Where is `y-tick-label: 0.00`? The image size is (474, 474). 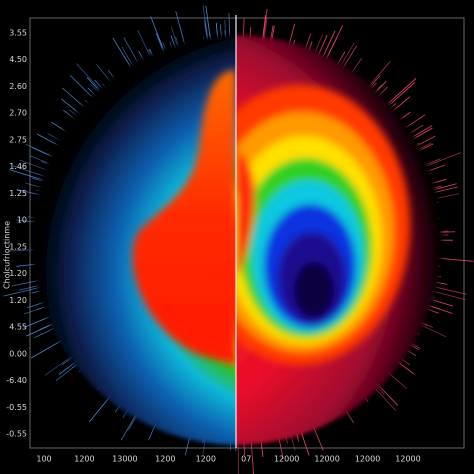
y-tick-label: 0.00 is located at coordinates (18, 353).